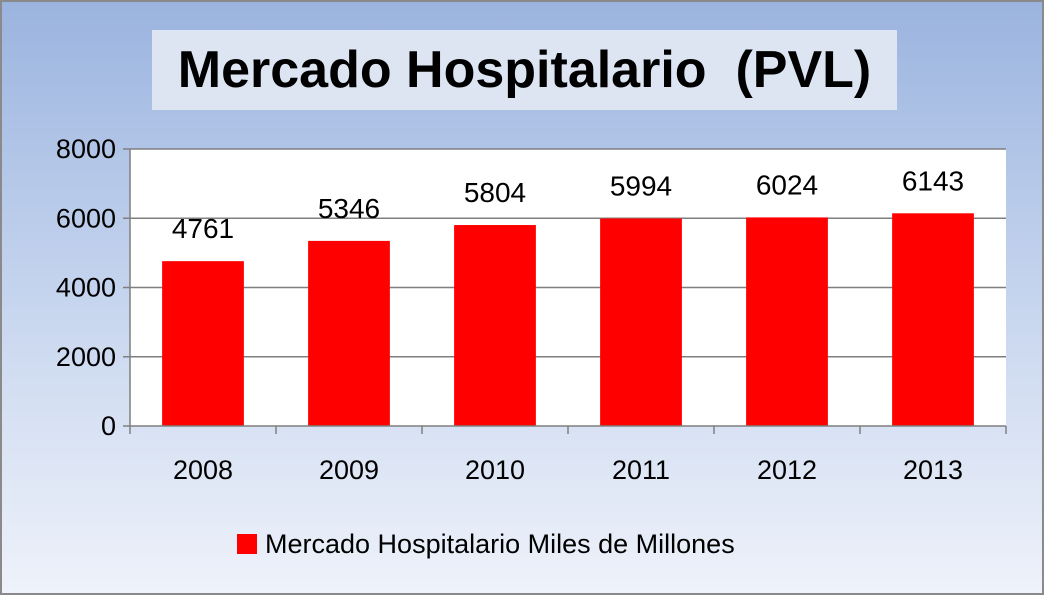 The height and width of the screenshot is (595, 1044). What do you see at coordinates (349, 208) in the screenshot?
I see `data-label: 5346` at bounding box center [349, 208].